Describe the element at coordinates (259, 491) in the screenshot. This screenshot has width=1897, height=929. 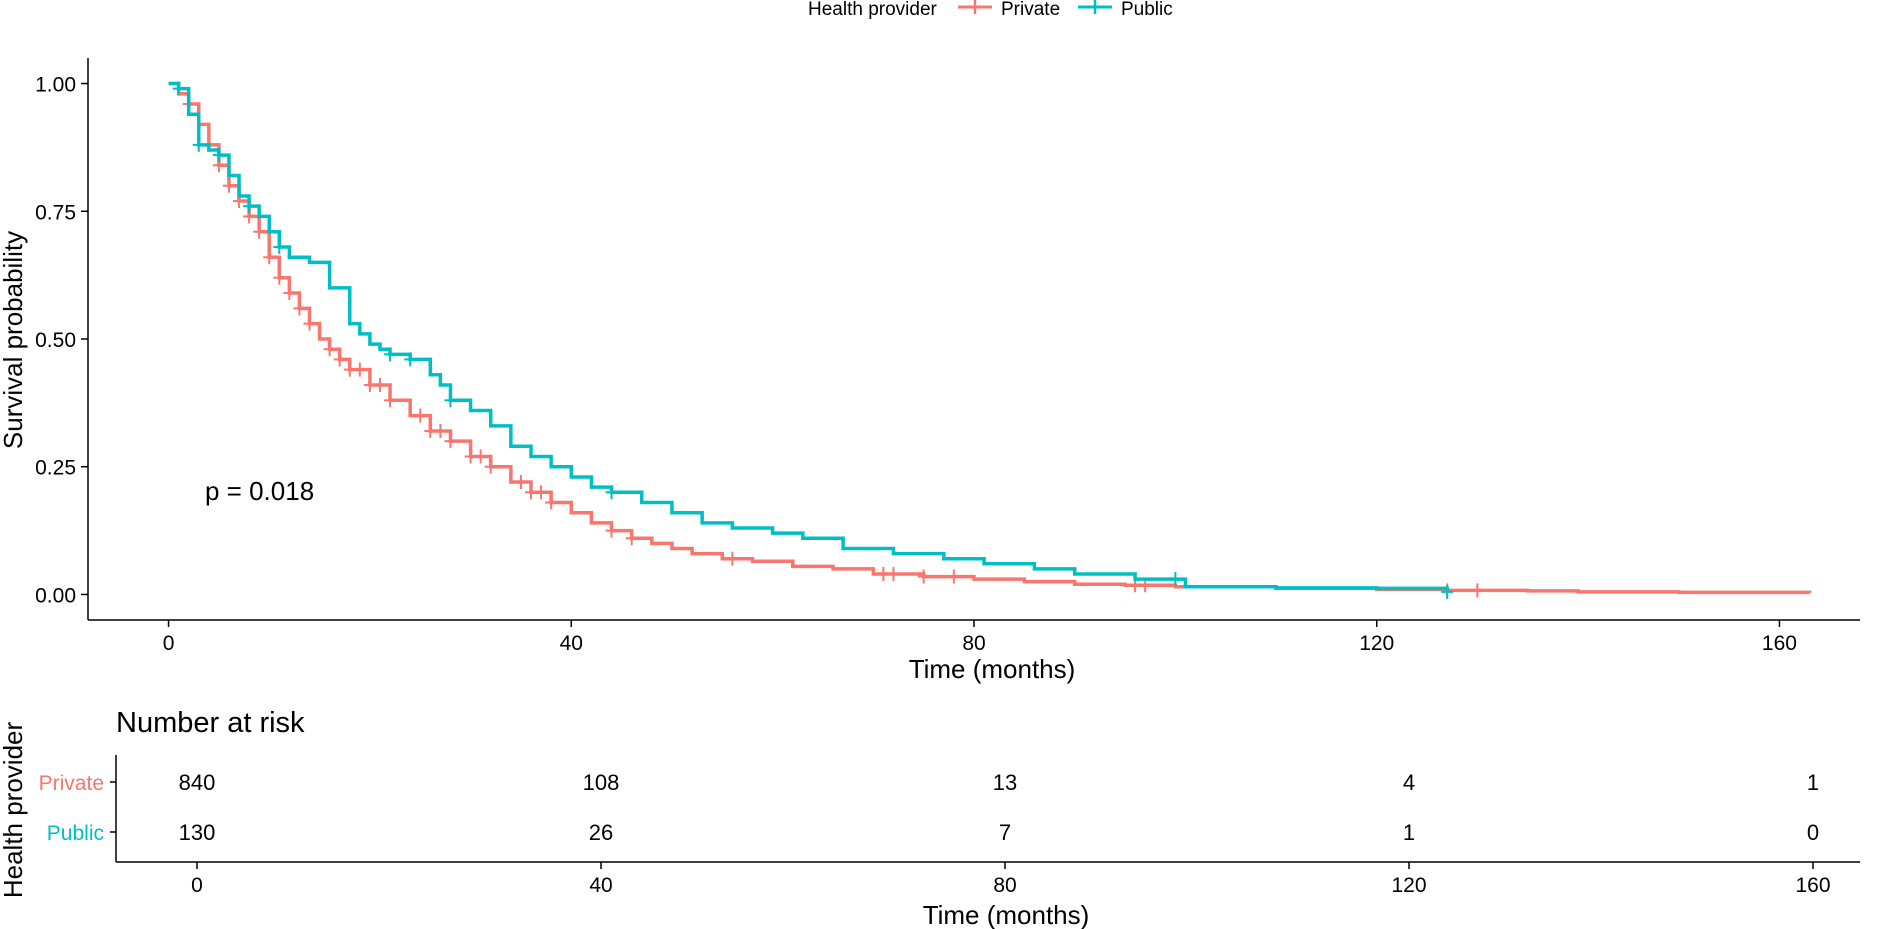
I see `p-value-annotation: p = 0.018` at that location.